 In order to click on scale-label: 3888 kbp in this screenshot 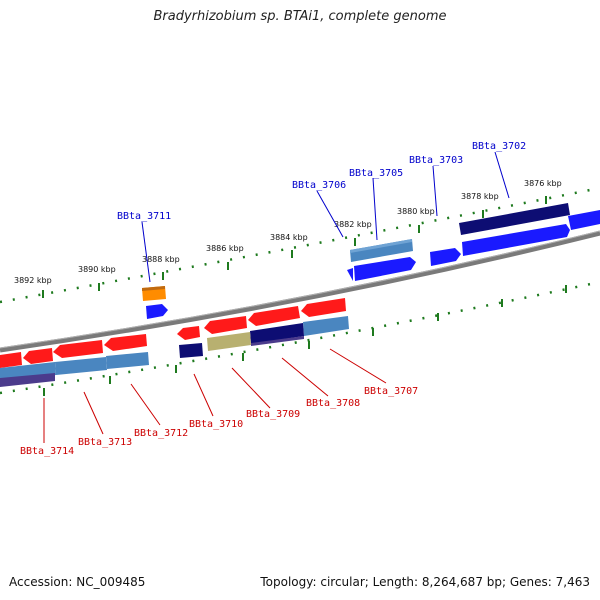, I will do `click(161, 259)`.